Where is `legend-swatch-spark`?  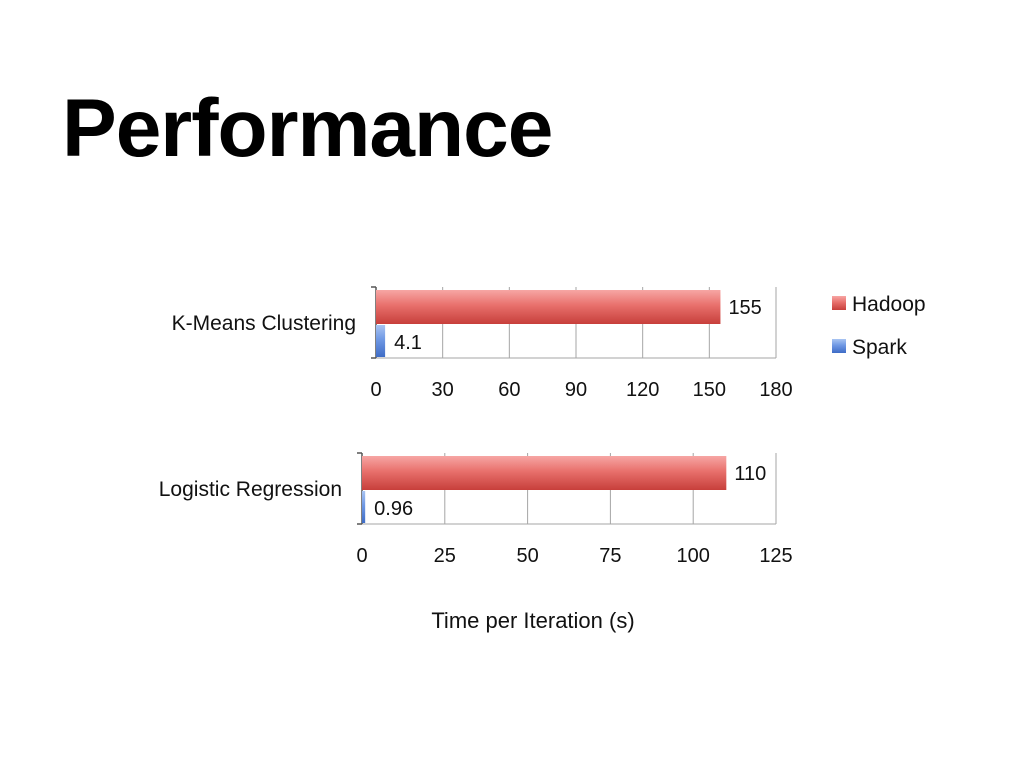 legend-swatch-spark is located at coordinates (839, 346).